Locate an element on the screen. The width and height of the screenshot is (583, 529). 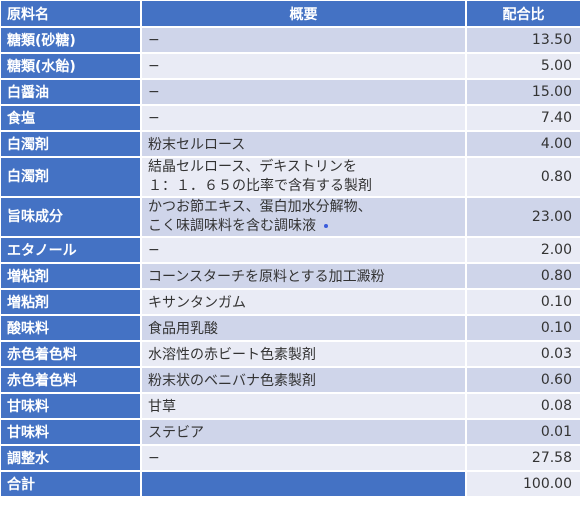
ingredient-name: 調整水 is located at coordinates (71, 459).